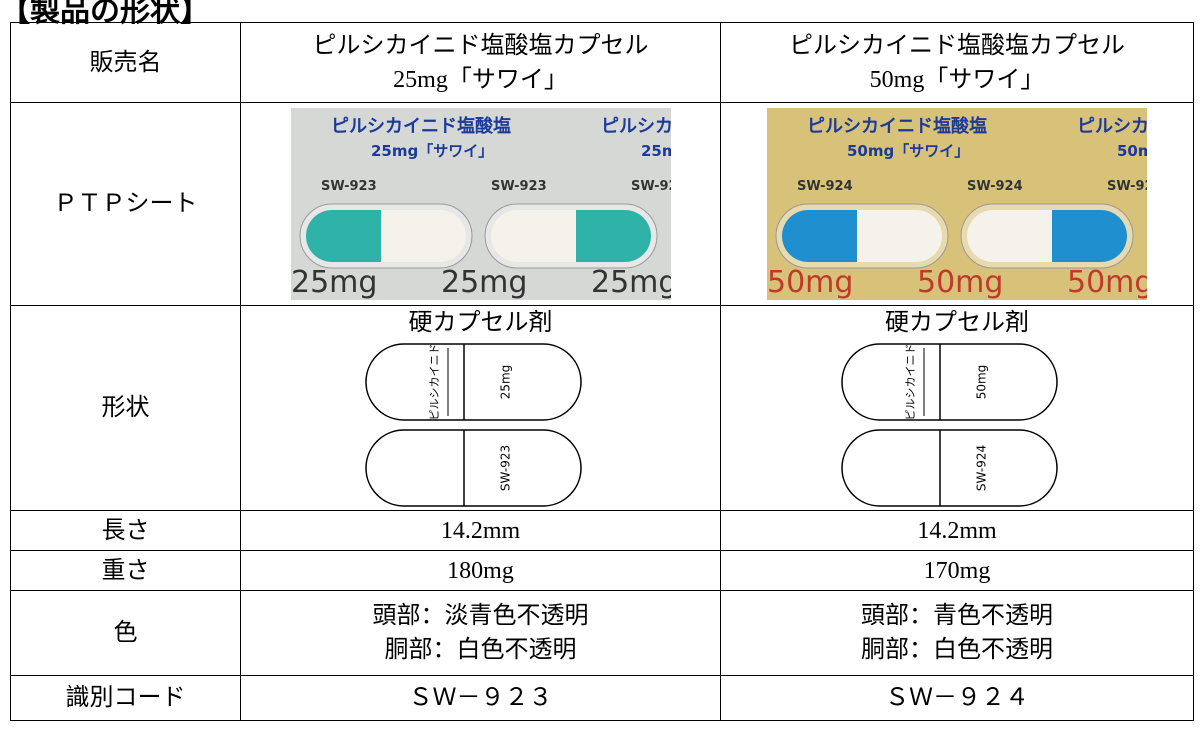 This screenshot has width=1200, height=735. I want to click on table-cell: 硬カプセル剤ピルシカイニド 50mg SW-924, so click(957, 408).